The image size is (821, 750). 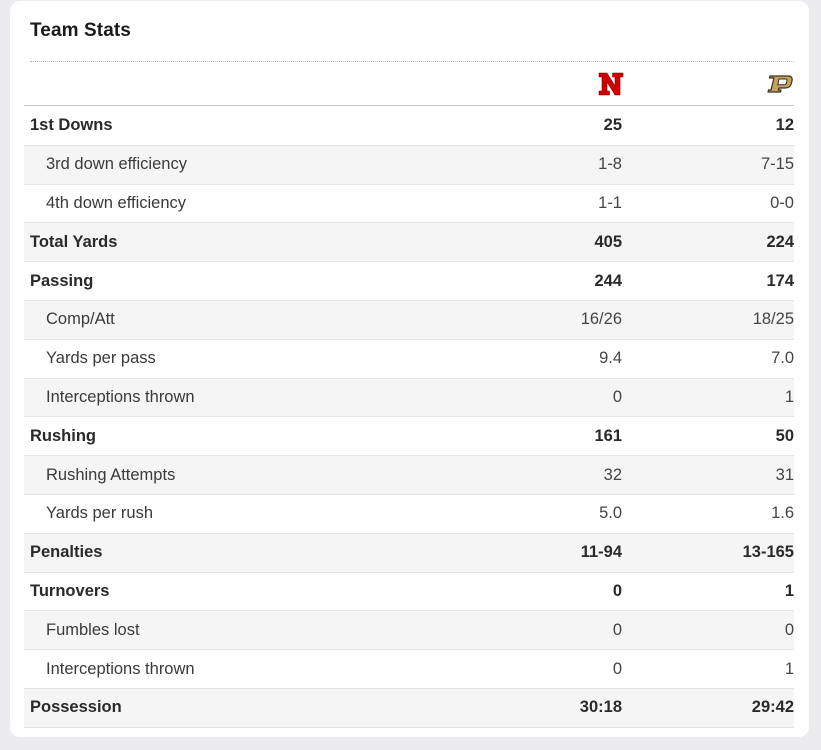 I want to click on card-title: Team Stats, so click(x=80, y=30).